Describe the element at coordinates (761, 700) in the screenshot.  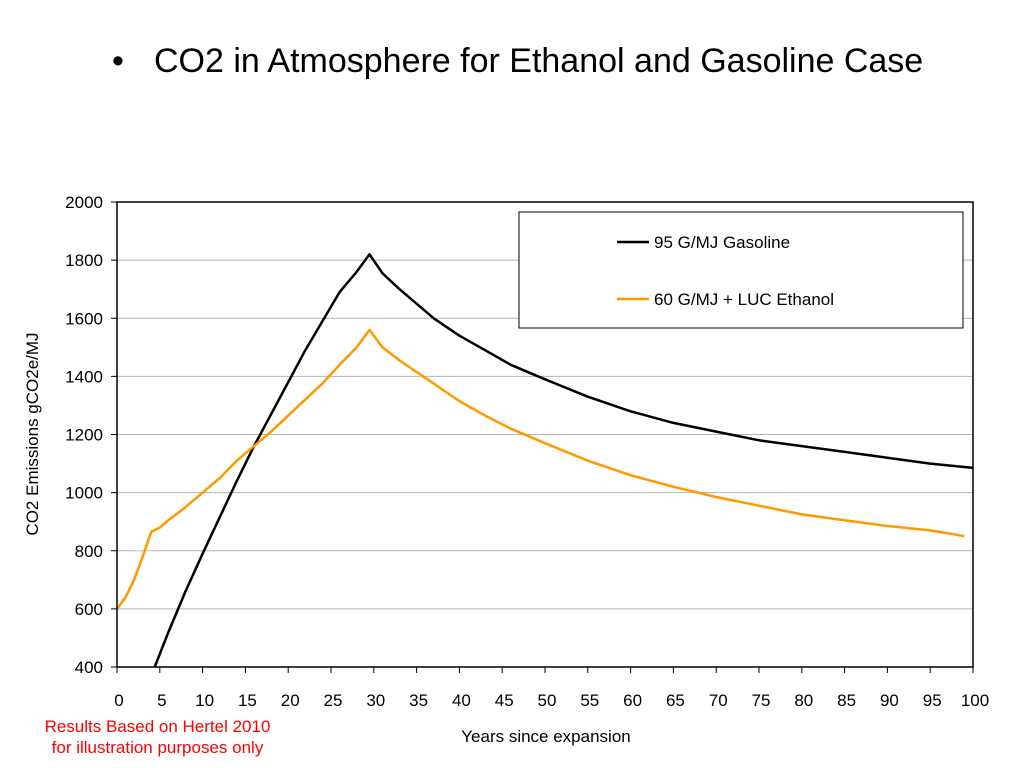
I see `x-tick-label: 75` at that location.